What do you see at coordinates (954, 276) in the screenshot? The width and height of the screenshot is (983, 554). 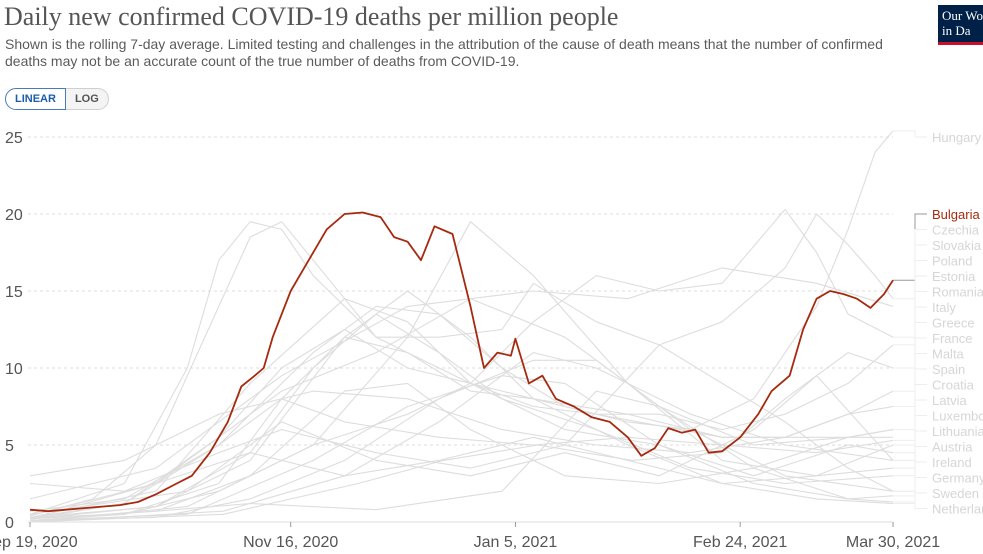 I see `series-label: Estonia` at bounding box center [954, 276].